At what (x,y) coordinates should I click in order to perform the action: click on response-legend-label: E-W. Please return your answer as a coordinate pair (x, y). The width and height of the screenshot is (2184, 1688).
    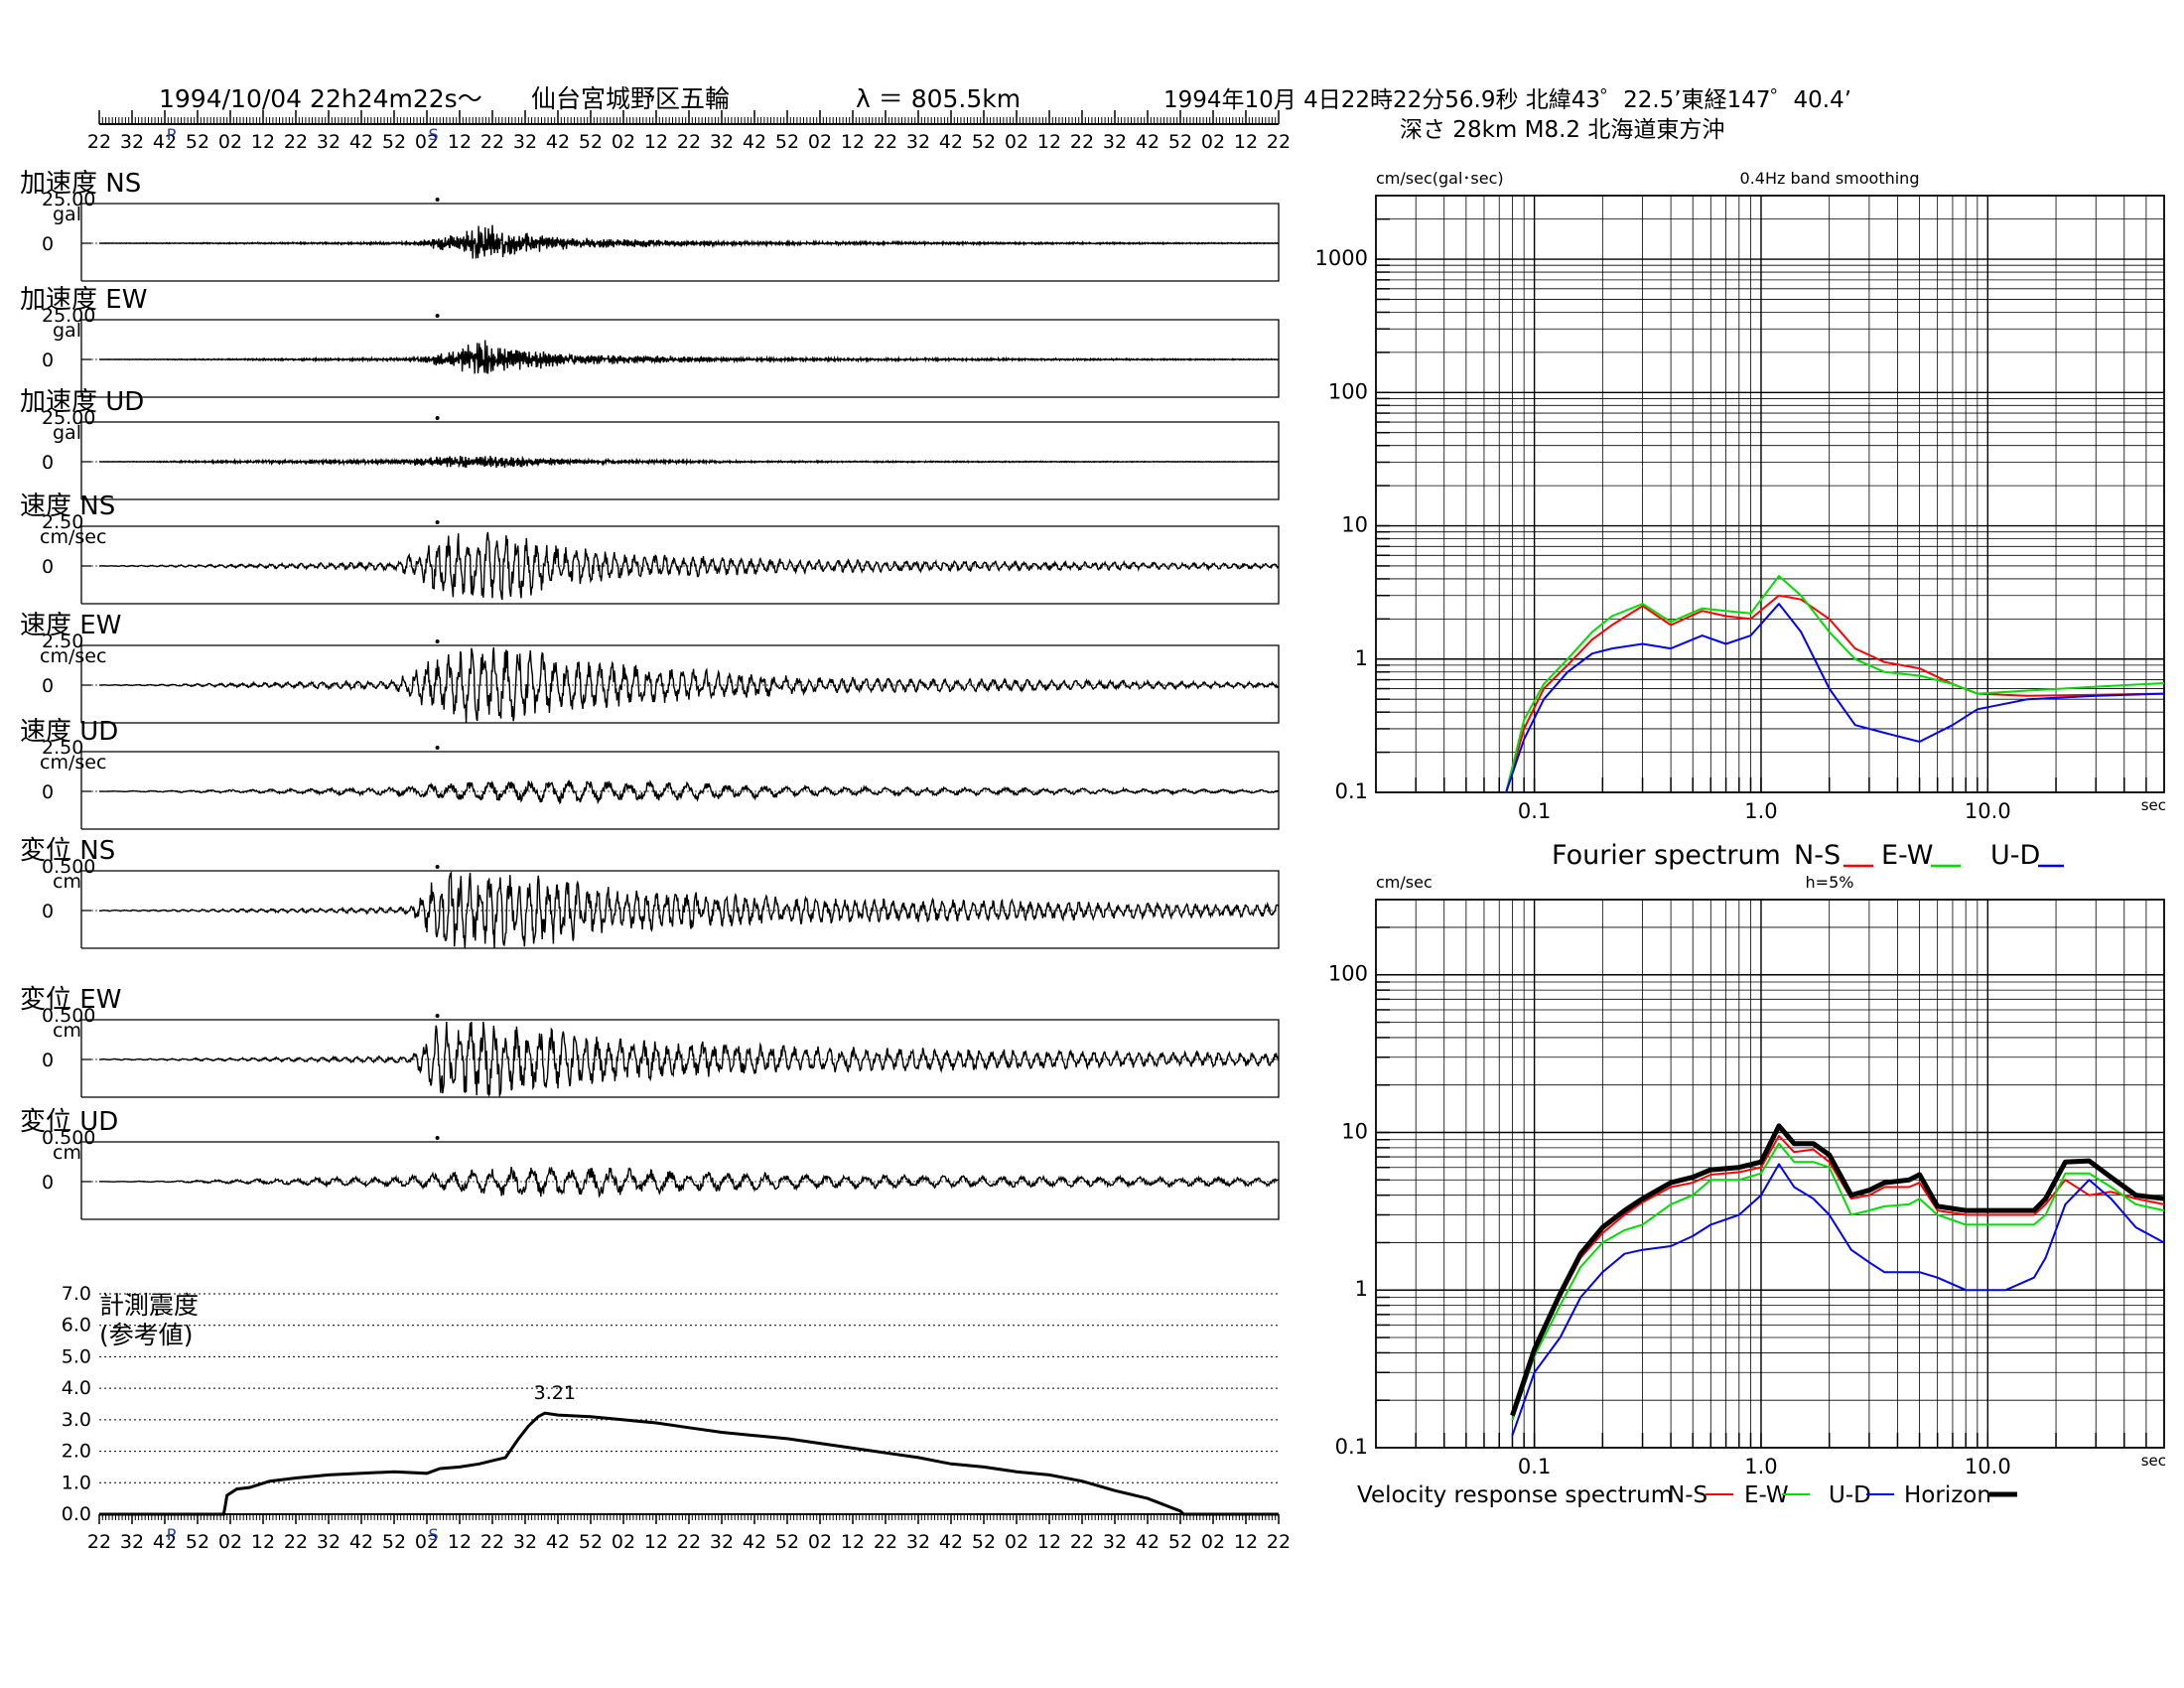
    Looking at the image, I should click on (1766, 1495).